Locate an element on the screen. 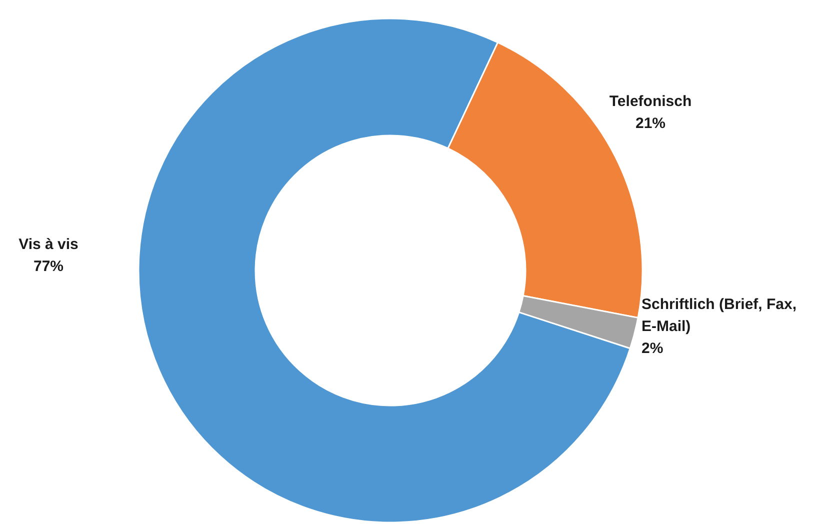 The image size is (837, 524). slice-label: Telefonisch is located at coordinates (650, 101).